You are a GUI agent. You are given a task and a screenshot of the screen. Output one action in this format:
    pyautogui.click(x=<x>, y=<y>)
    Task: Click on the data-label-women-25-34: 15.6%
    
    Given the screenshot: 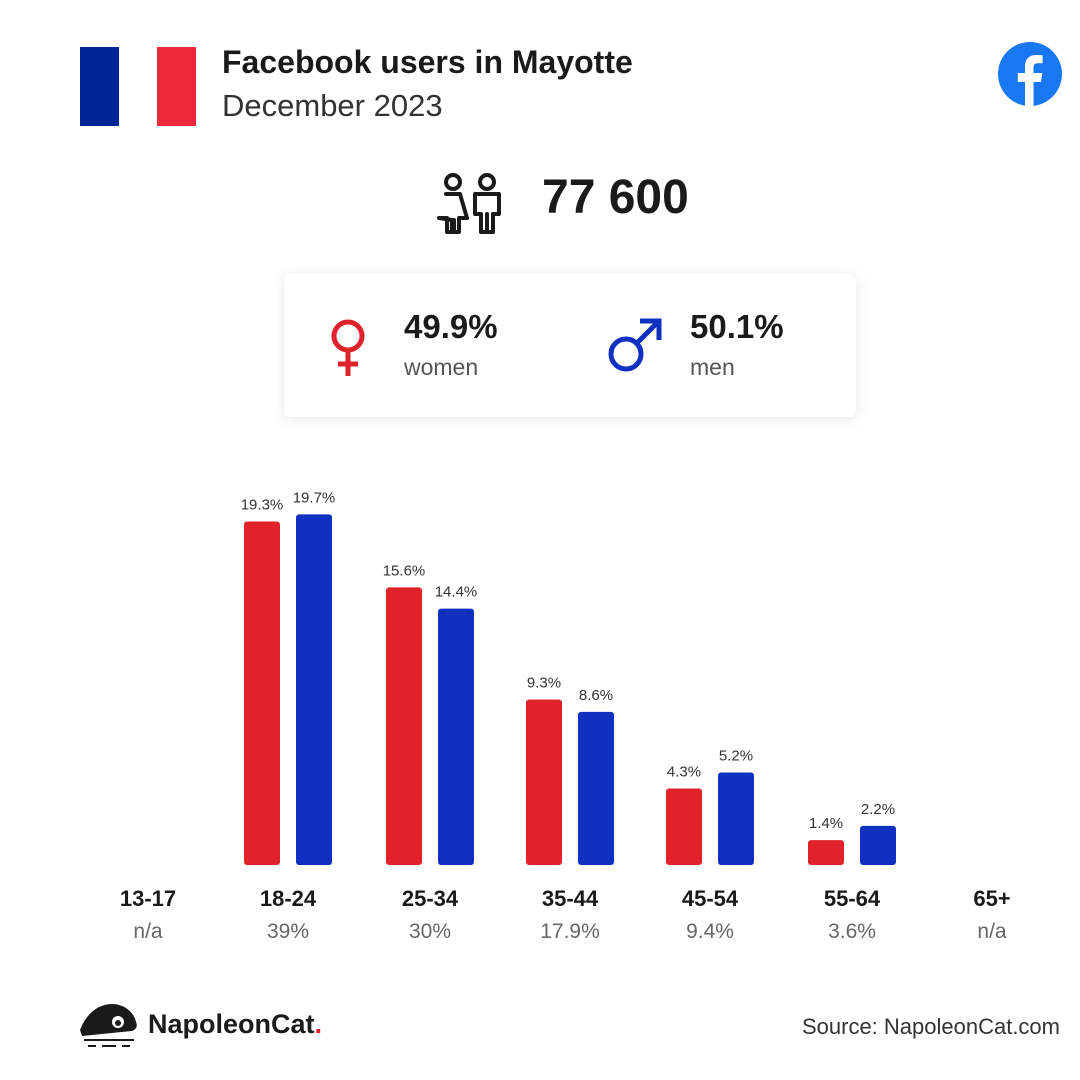 What is the action you would take?
    pyautogui.click(x=404, y=570)
    